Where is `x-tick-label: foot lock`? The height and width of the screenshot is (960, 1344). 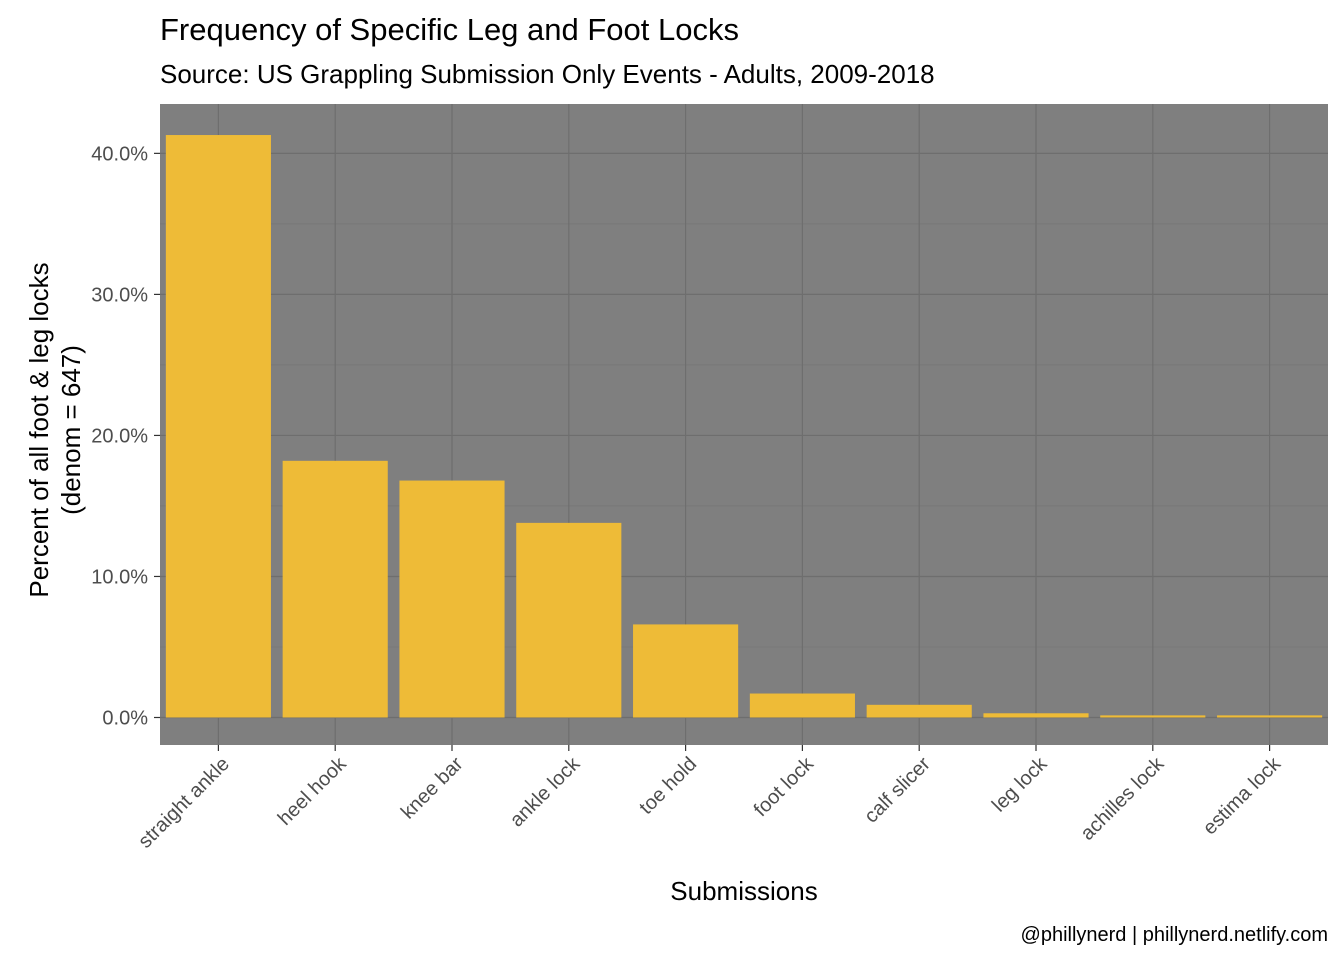 x-tick-label: foot lock is located at coordinates (784, 786).